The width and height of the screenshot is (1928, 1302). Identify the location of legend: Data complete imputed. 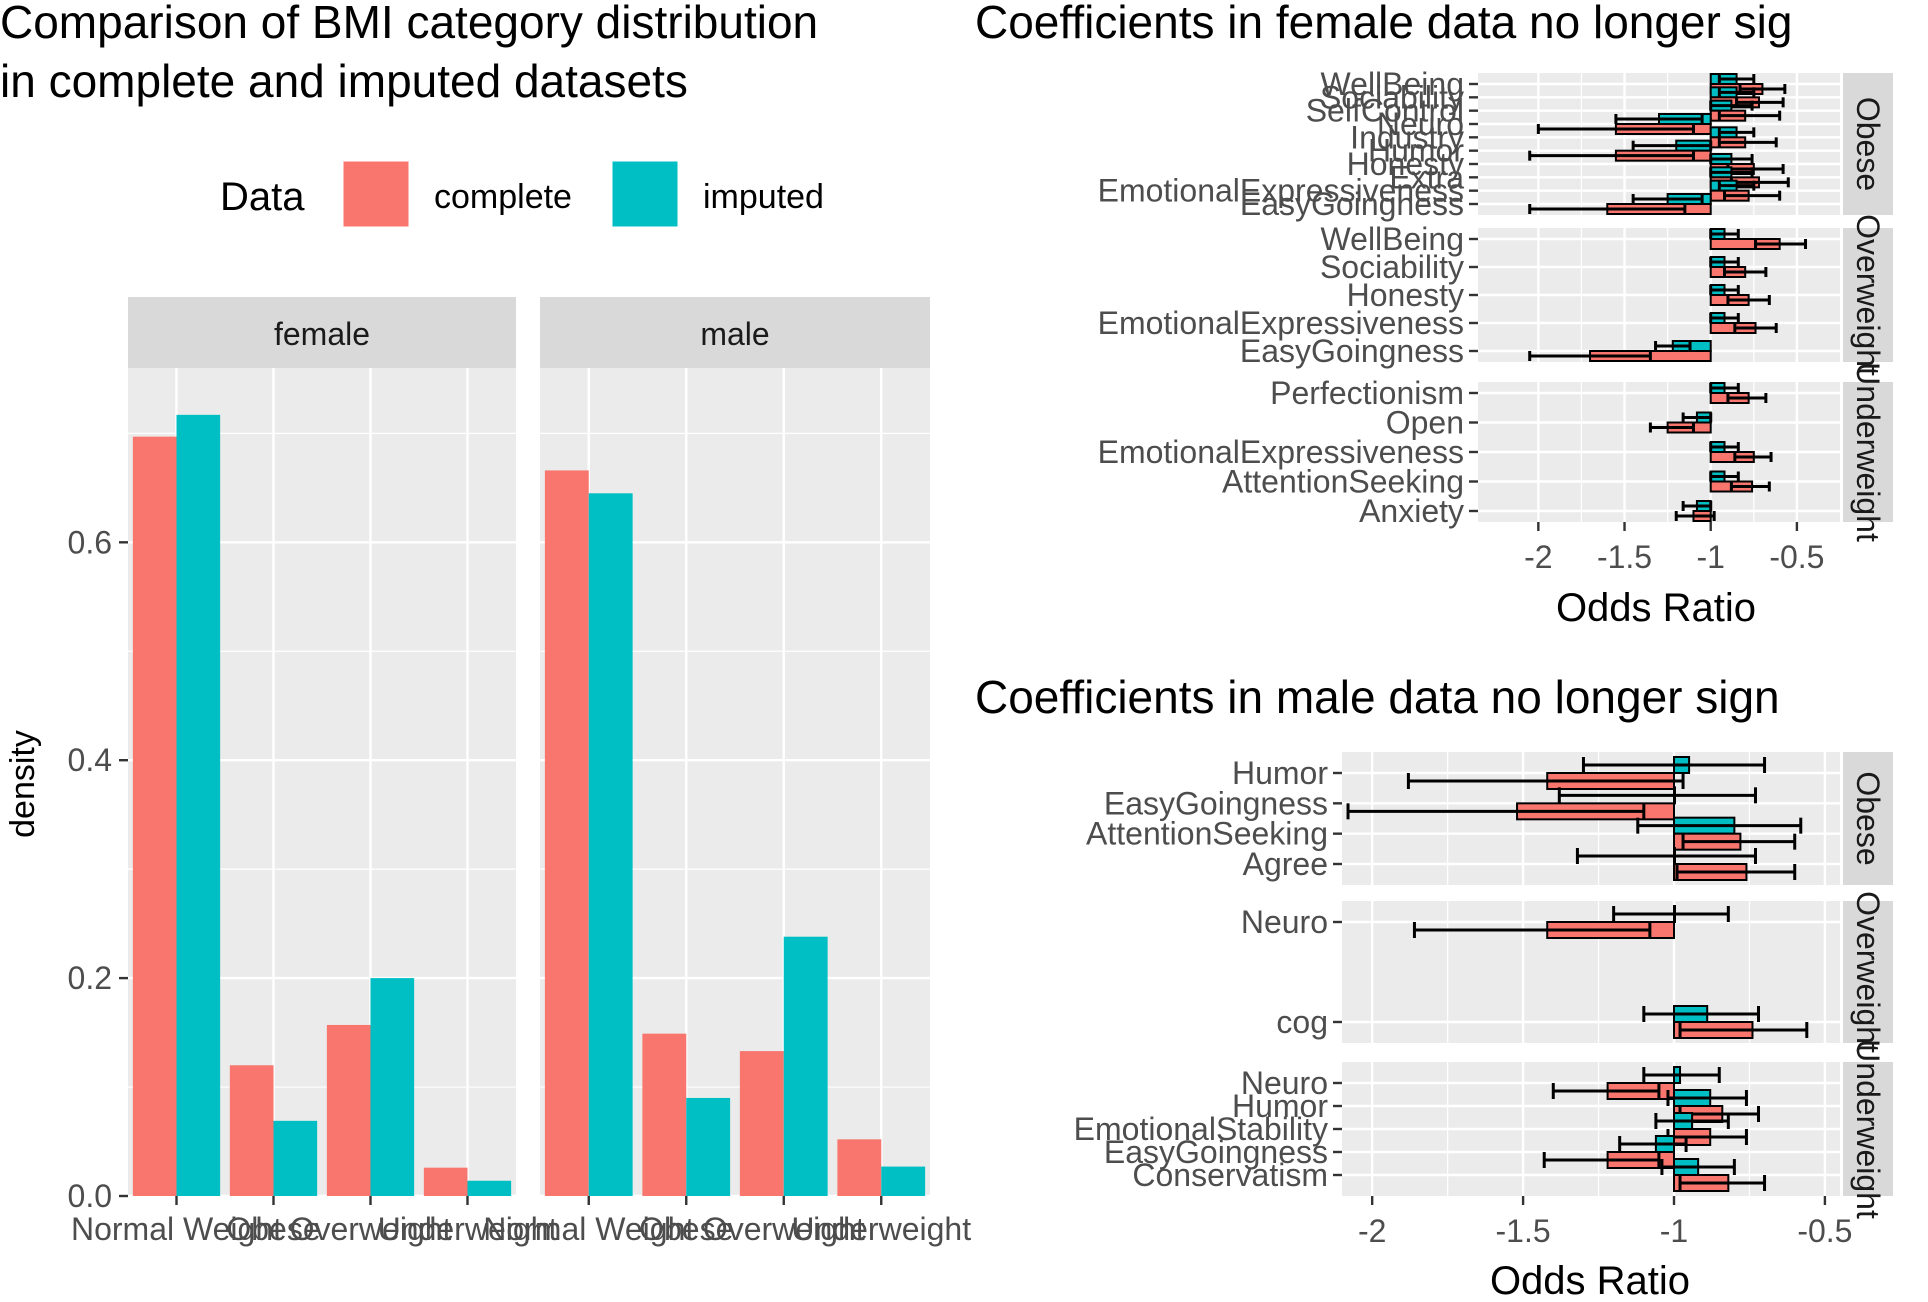
(522, 194).